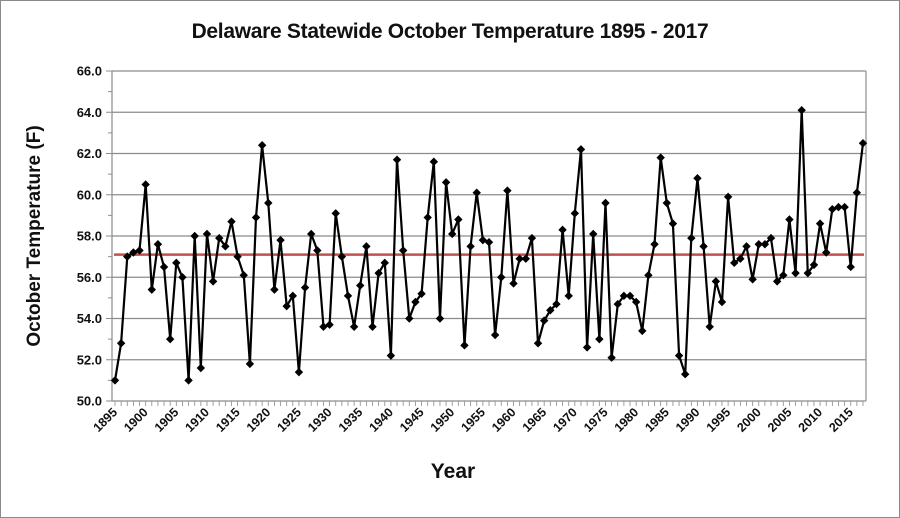 The width and height of the screenshot is (900, 518). What do you see at coordinates (351, 420) in the screenshot?
I see `x-tick-label: 1935` at bounding box center [351, 420].